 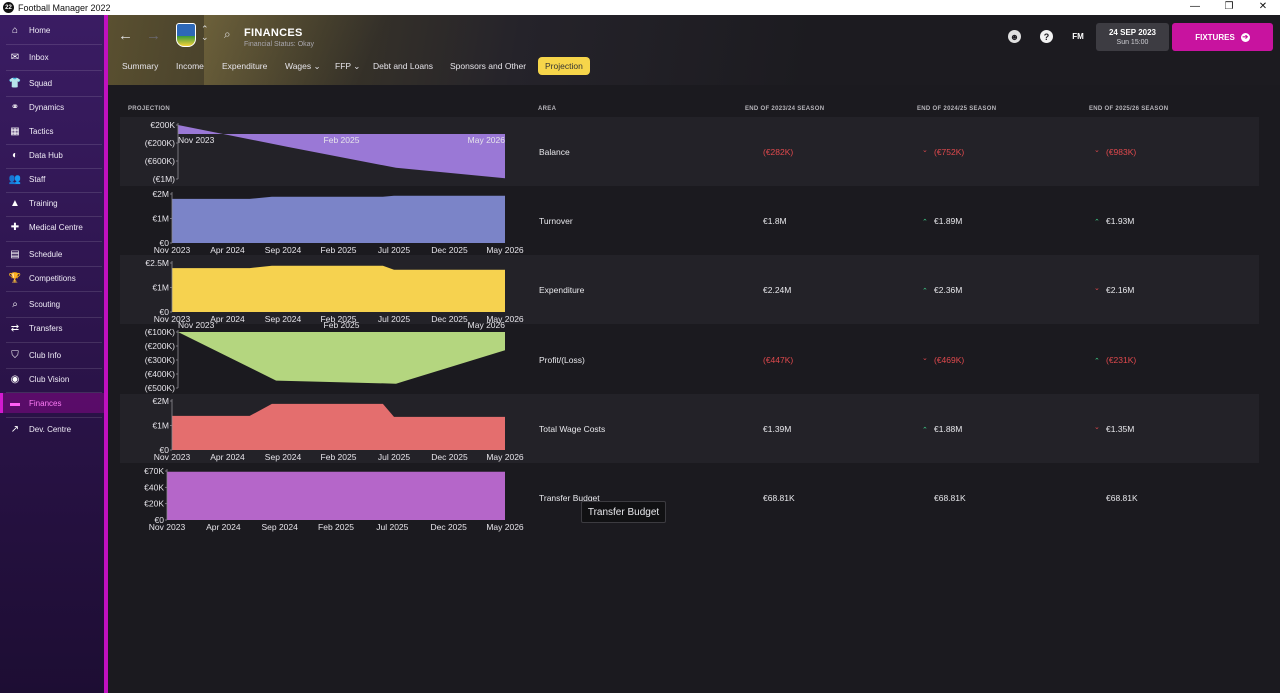 I want to click on season-3-value: (€983K), so click(x=1121, y=152).